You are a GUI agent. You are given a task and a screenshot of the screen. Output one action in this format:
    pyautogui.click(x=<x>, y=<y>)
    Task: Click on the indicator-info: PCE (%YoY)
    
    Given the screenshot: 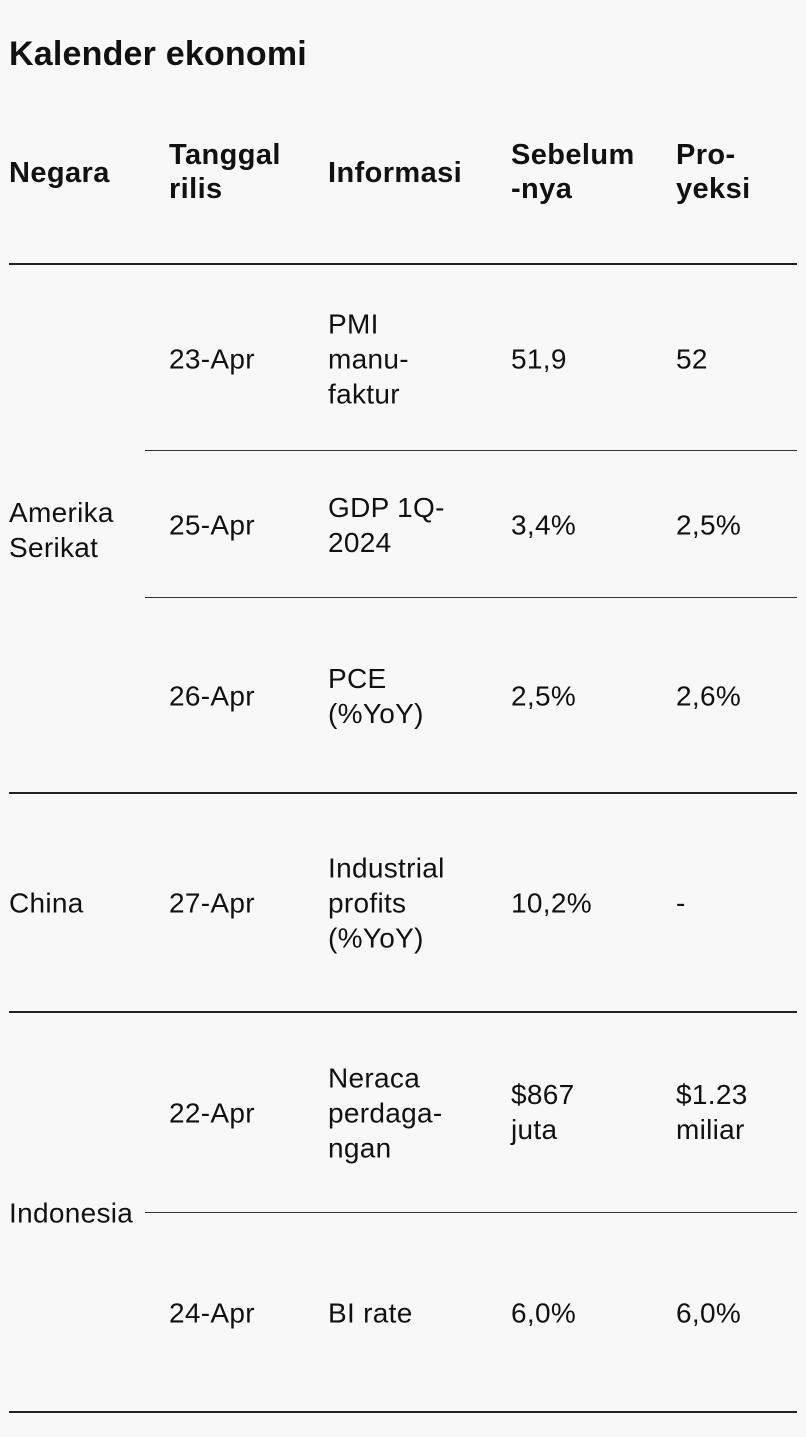 What is the action you would take?
    pyautogui.click(x=376, y=696)
    